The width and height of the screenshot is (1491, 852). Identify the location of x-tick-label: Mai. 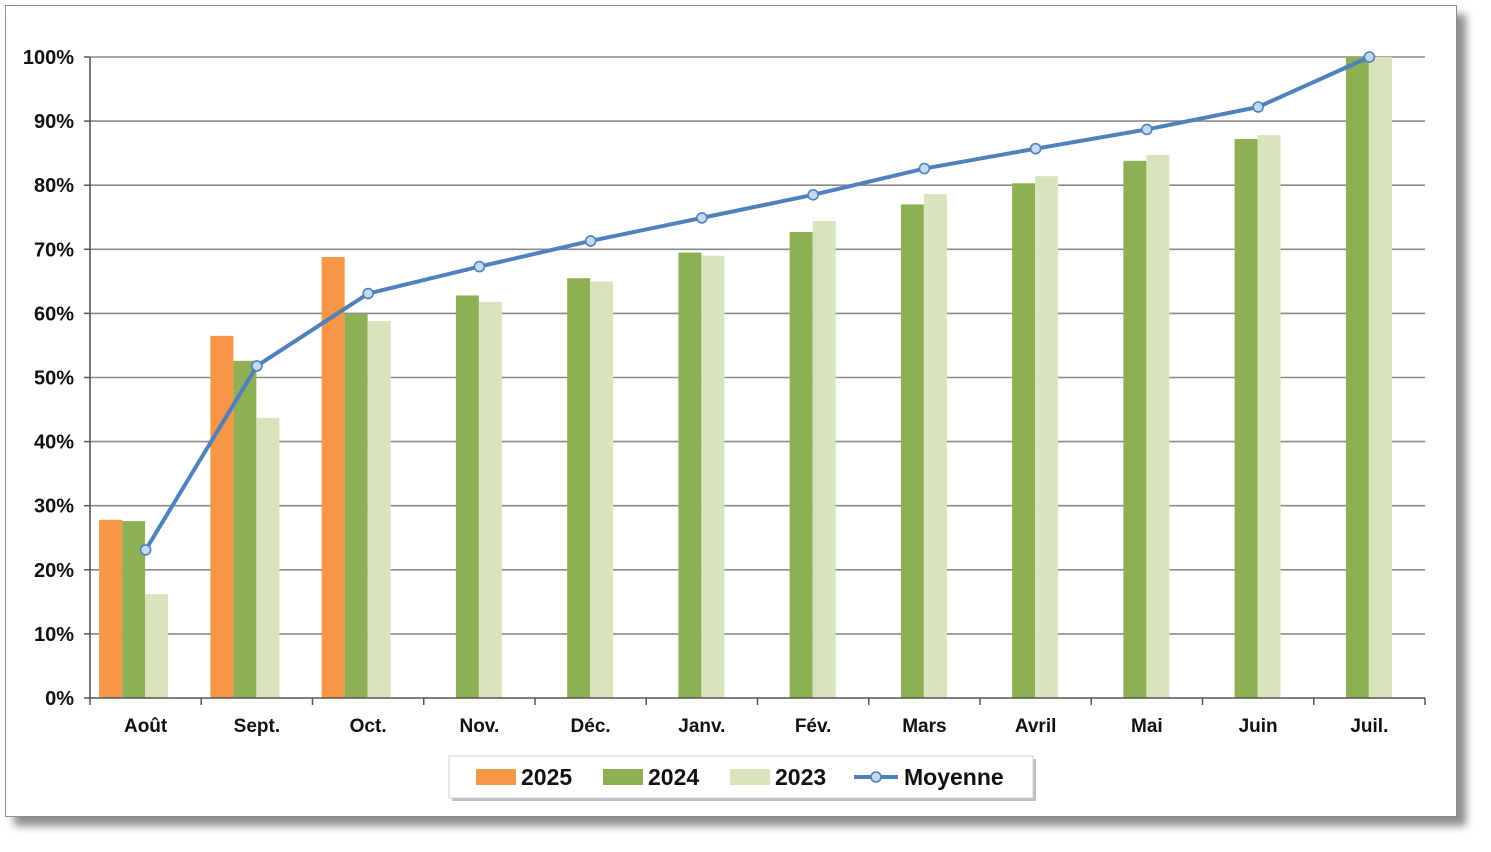
(1147, 726).